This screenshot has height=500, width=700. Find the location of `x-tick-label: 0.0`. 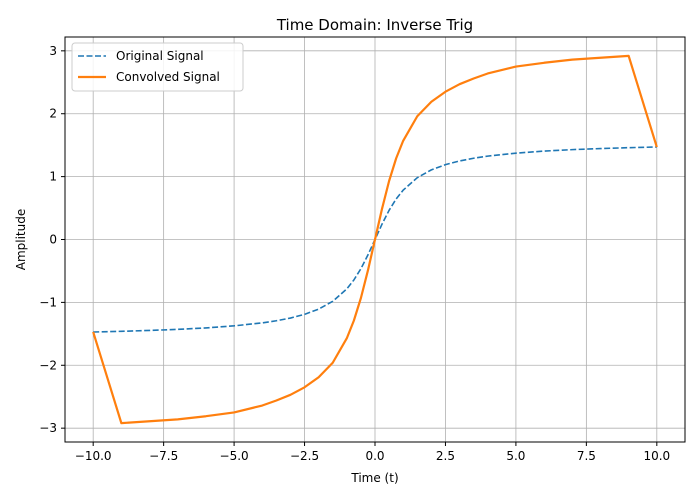

x-tick-label: 0.0 is located at coordinates (374, 456).